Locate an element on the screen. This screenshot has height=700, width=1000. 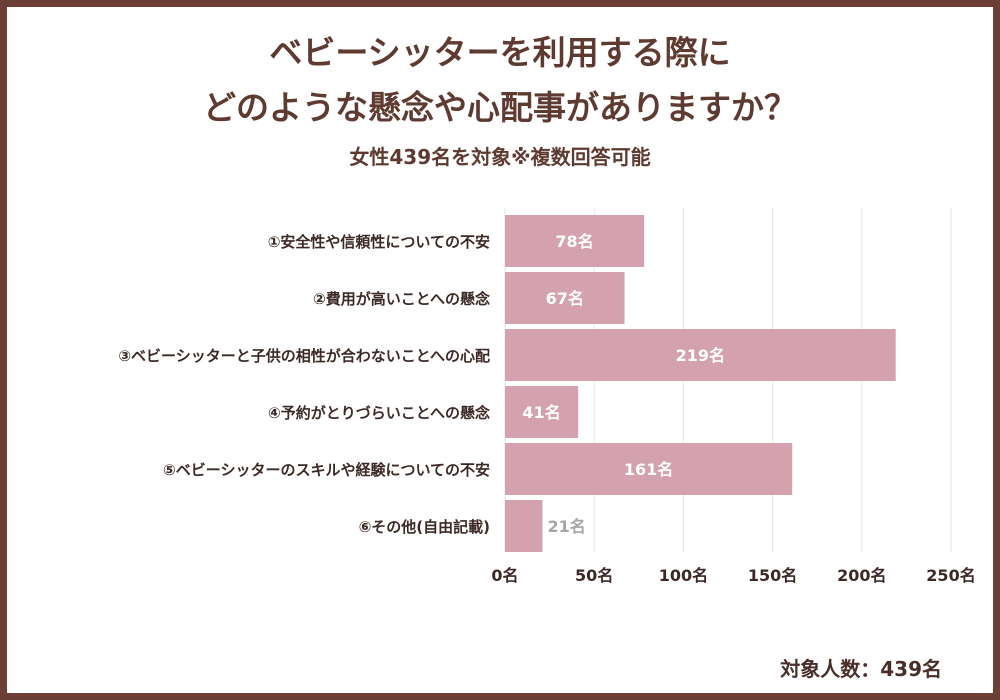
data-label: 161名 is located at coordinates (648, 469).